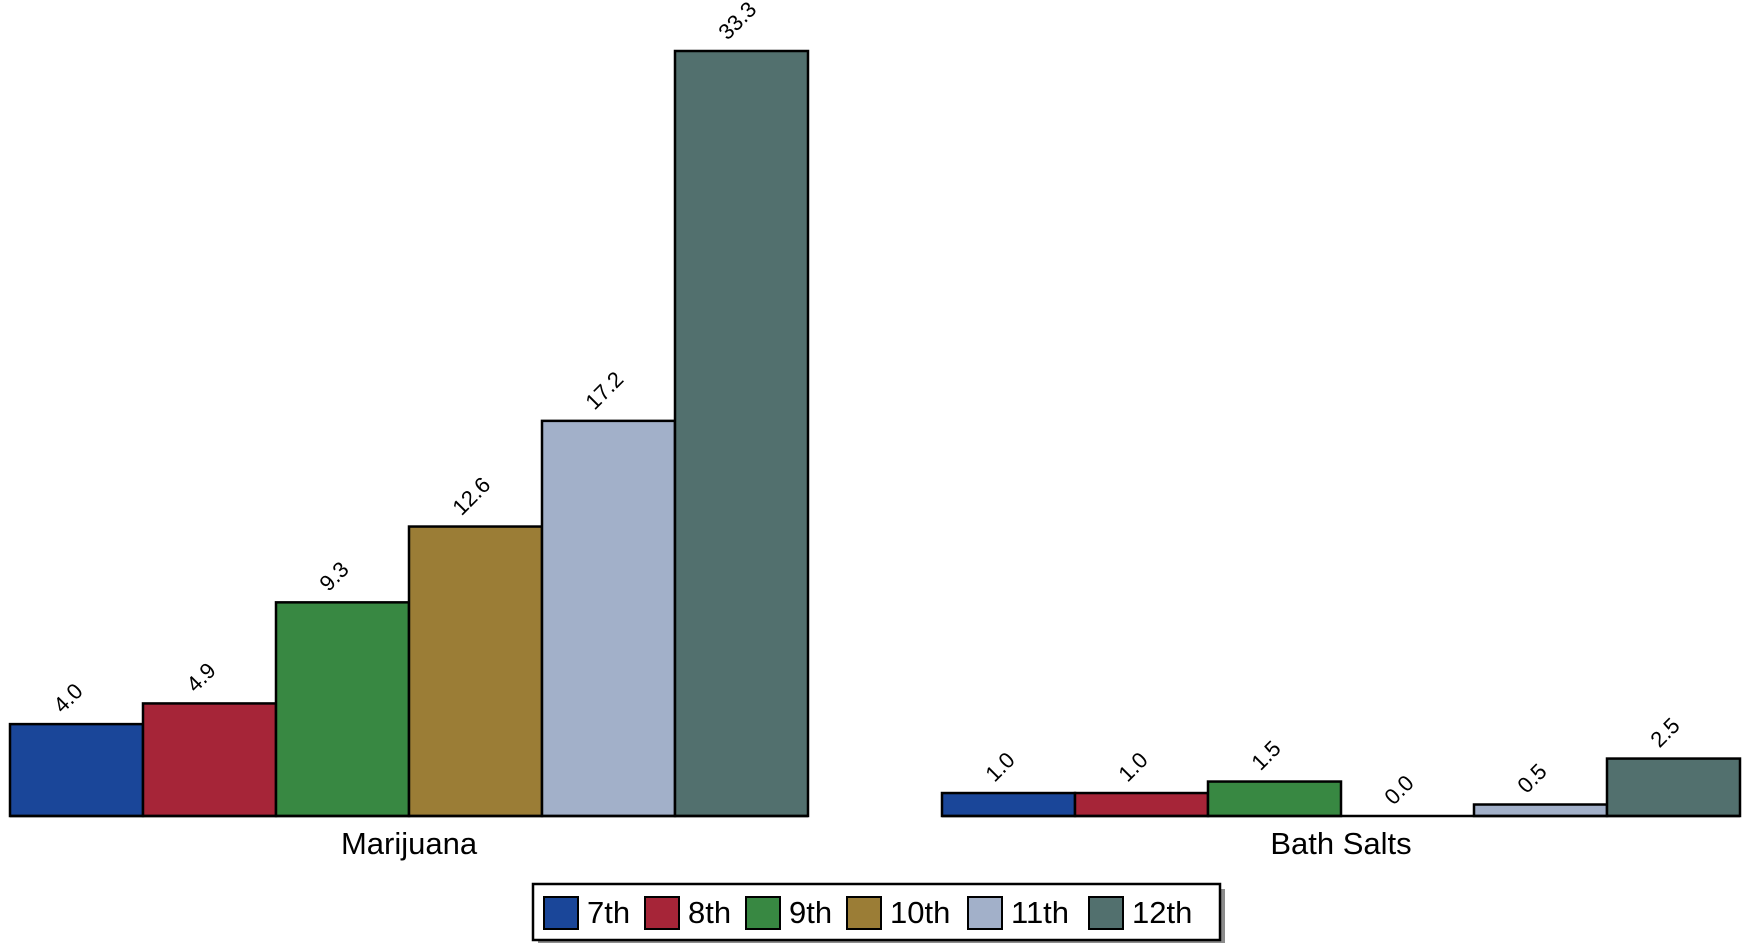 This screenshot has height=948, width=1743. What do you see at coordinates (1540, 810) in the screenshot?
I see `bar-bath-salts-11th` at bounding box center [1540, 810].